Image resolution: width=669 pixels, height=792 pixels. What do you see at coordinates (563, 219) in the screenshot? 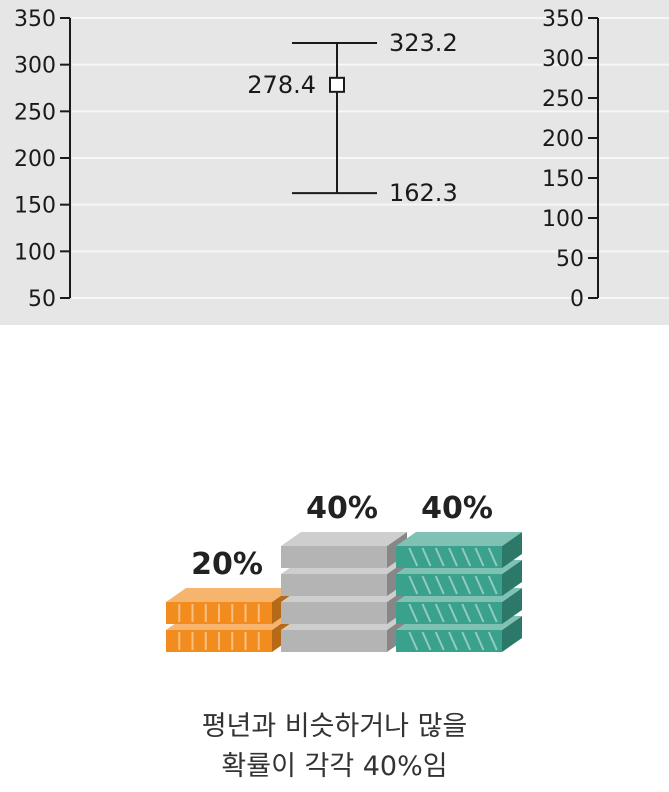
I see `right-tick-label: 100` at bounding box center [563, 219].